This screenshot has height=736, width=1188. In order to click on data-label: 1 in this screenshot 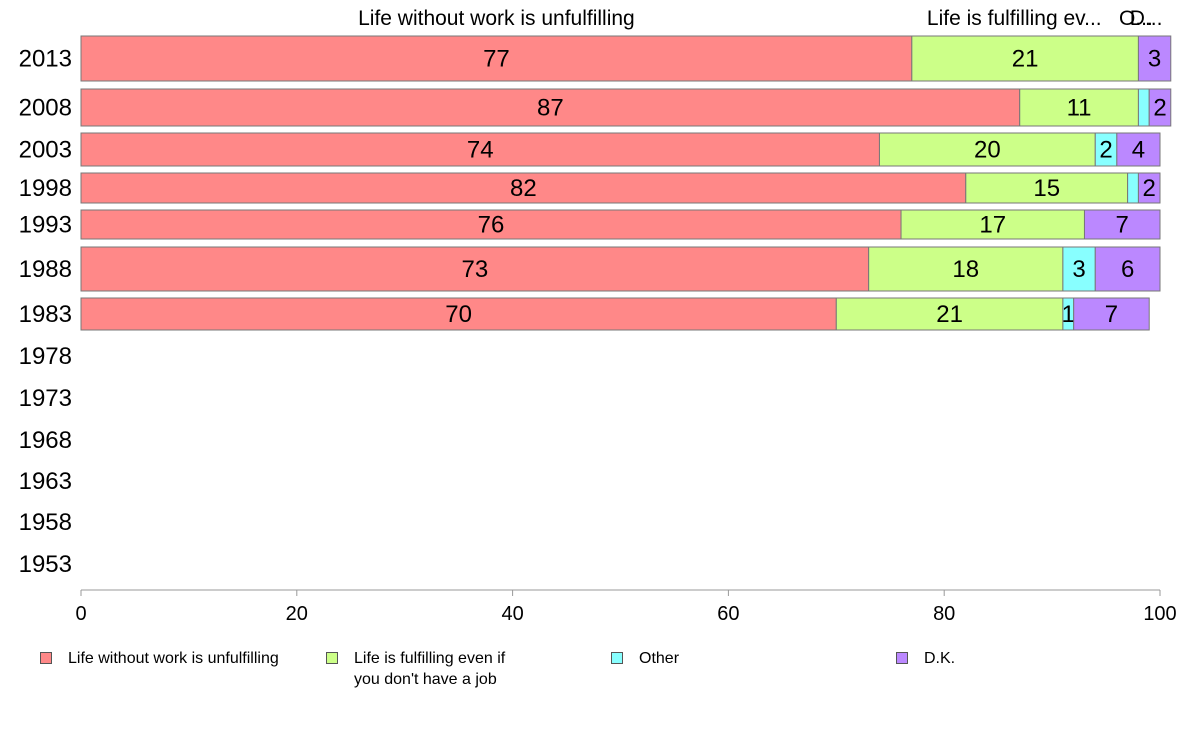, I will do `click(1068, 314)`.